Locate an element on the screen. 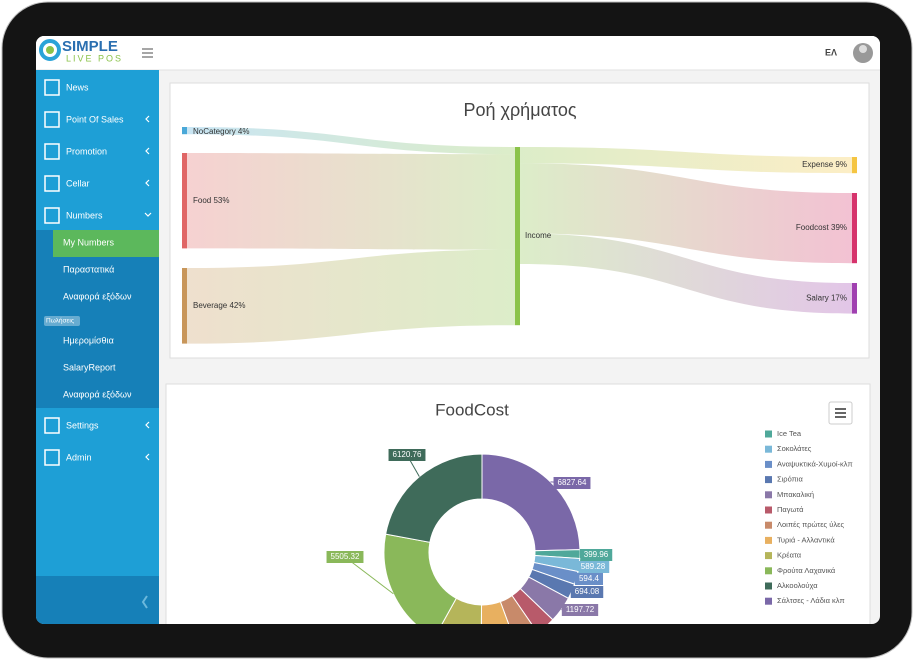  data-label: 594.4 is located at coordinates (589, 578).